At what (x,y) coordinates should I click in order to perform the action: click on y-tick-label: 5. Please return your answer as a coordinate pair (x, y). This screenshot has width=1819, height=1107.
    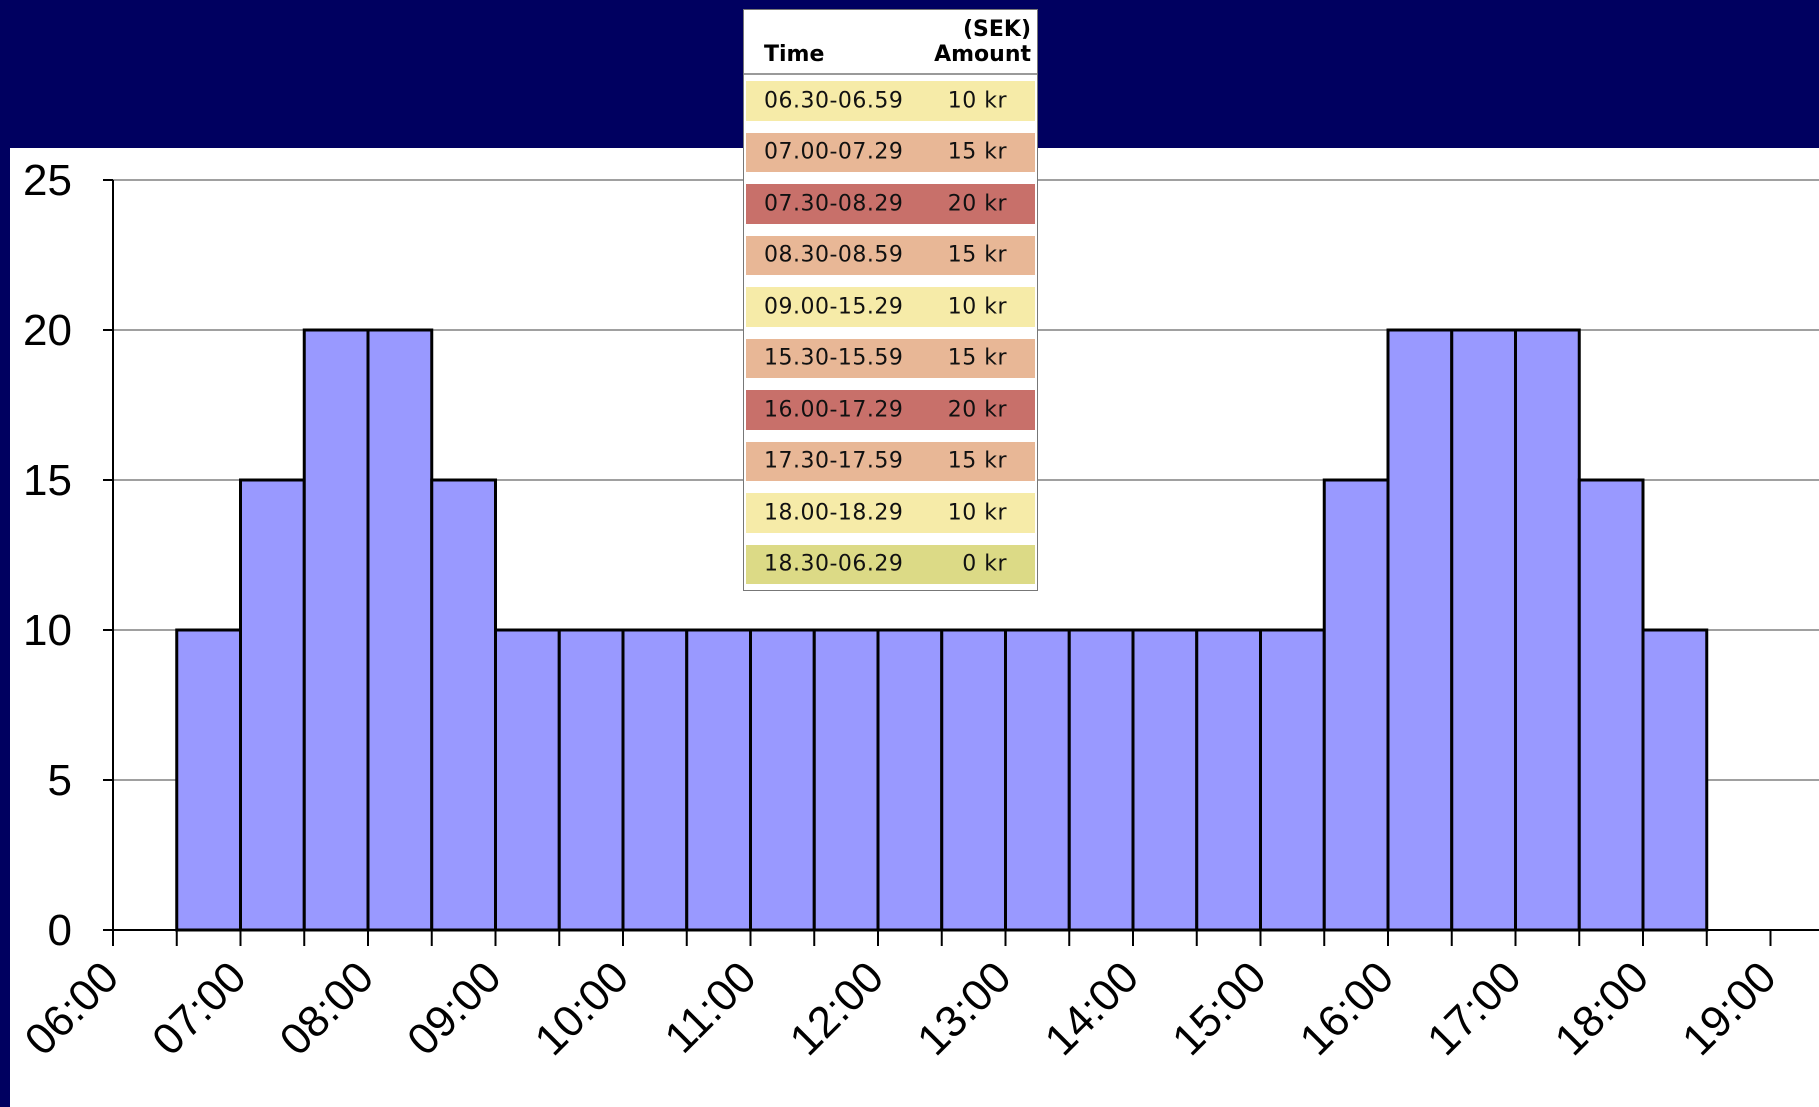
    Looking at the image, I should click on (60, 780).